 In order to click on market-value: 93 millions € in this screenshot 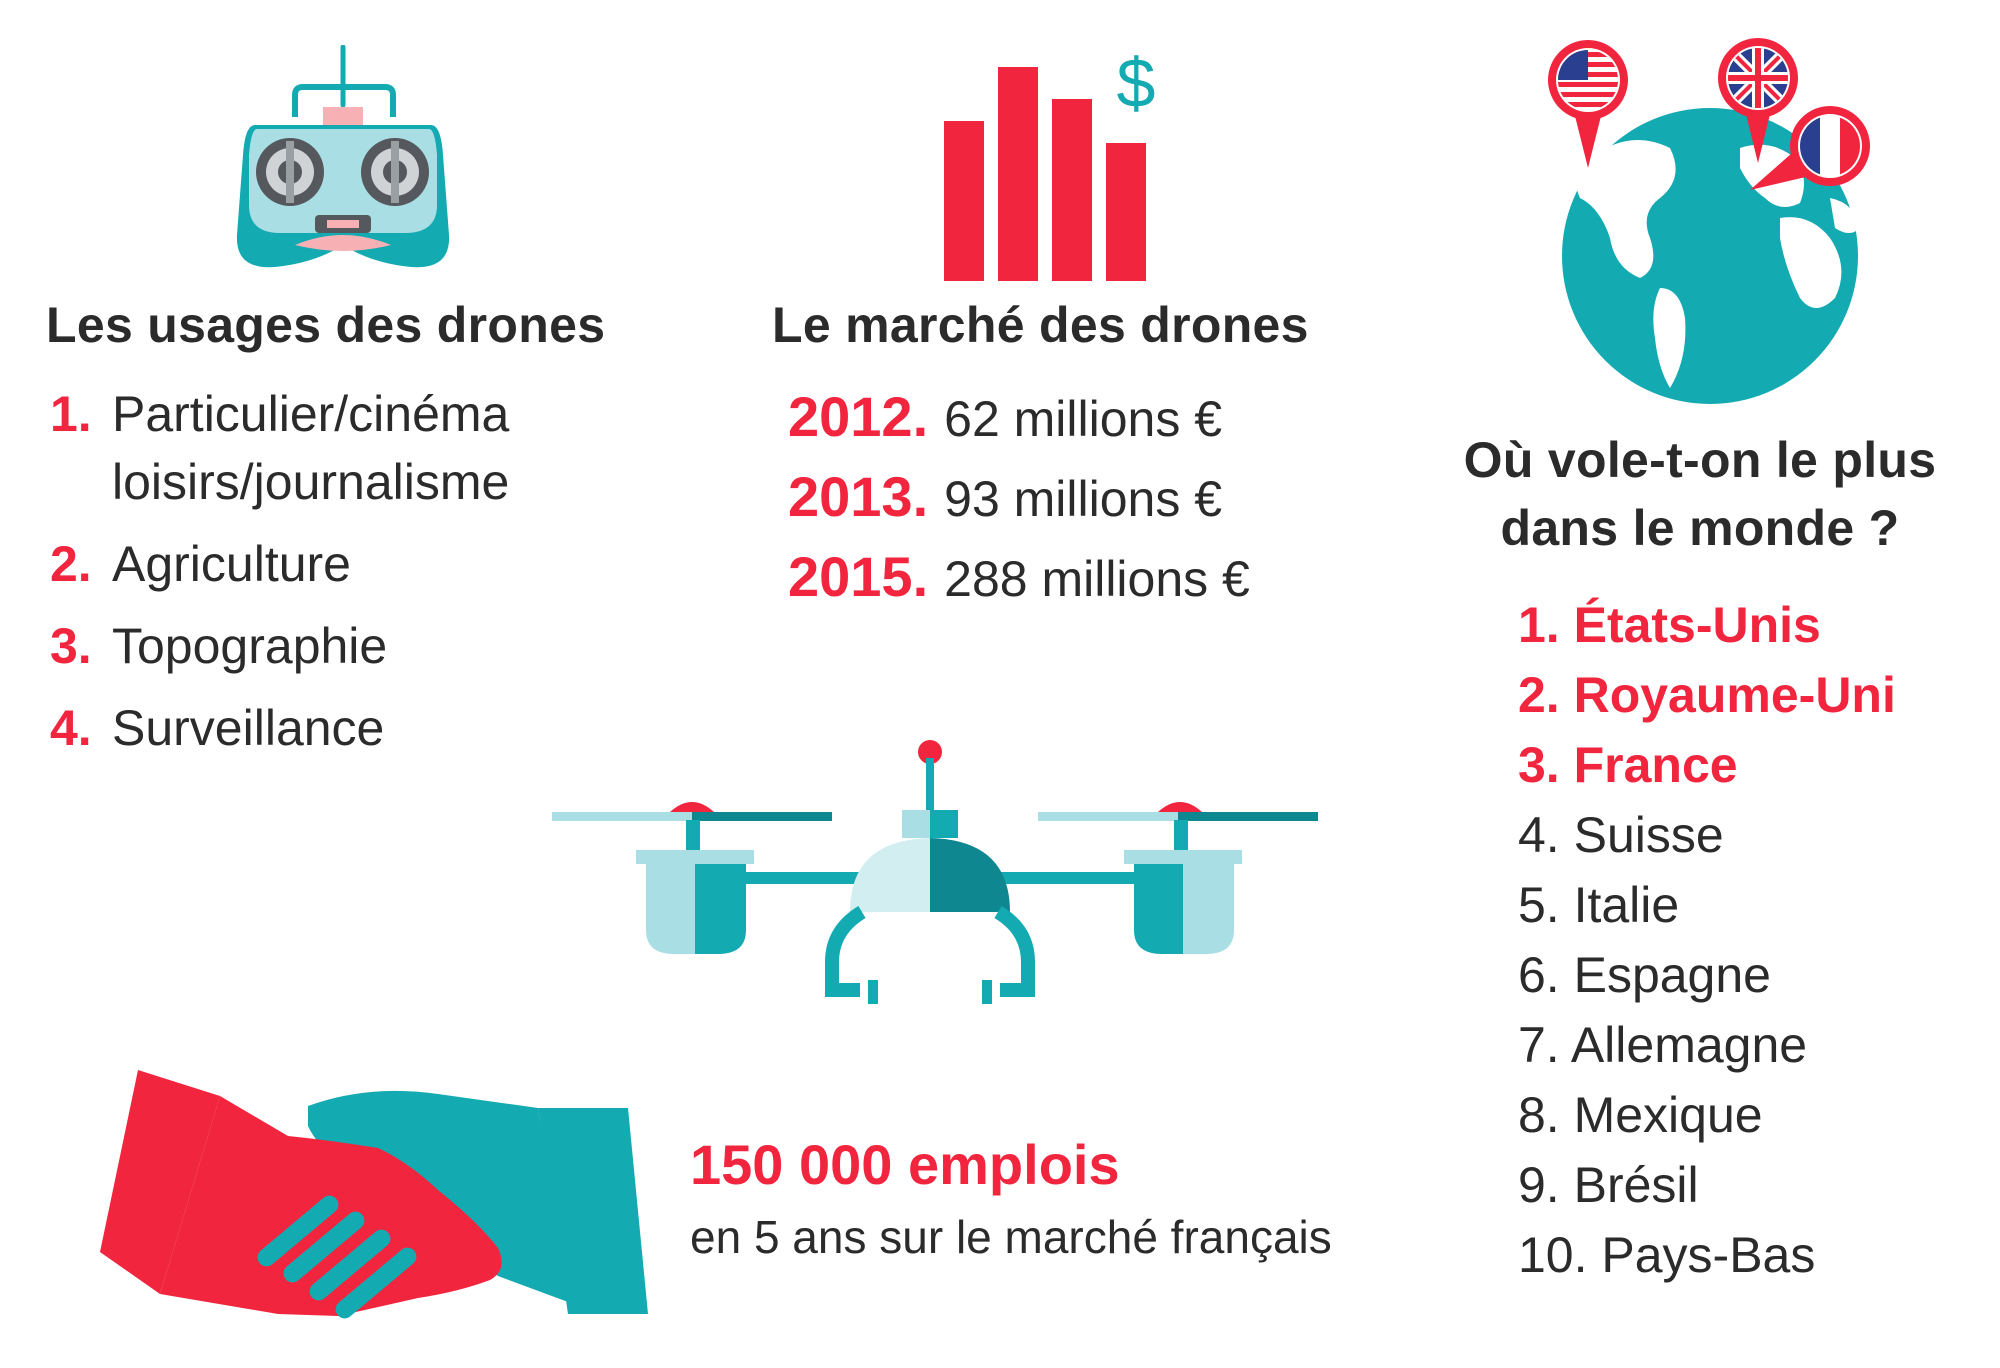, I will do `click(1083, 499)`.